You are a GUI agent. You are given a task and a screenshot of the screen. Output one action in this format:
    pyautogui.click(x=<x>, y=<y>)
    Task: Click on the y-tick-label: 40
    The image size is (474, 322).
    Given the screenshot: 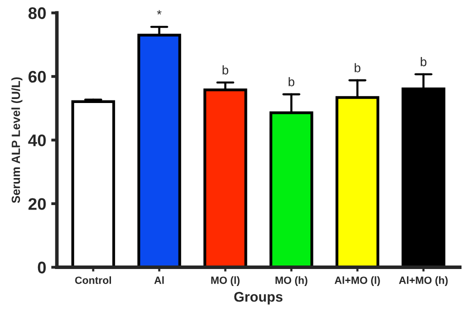 What is the action you would take?
    pyautogui.click(x=37, y=140)
    